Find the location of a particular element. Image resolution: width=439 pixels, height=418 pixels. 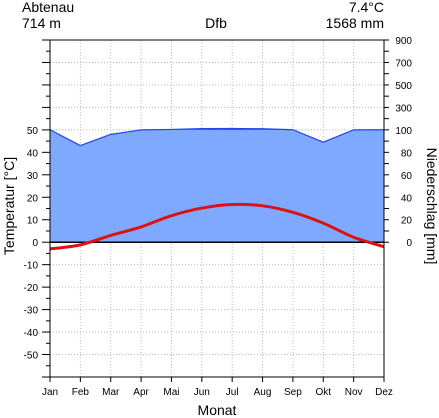

x-tick-label: Aug is located at coordinates (263, 392).